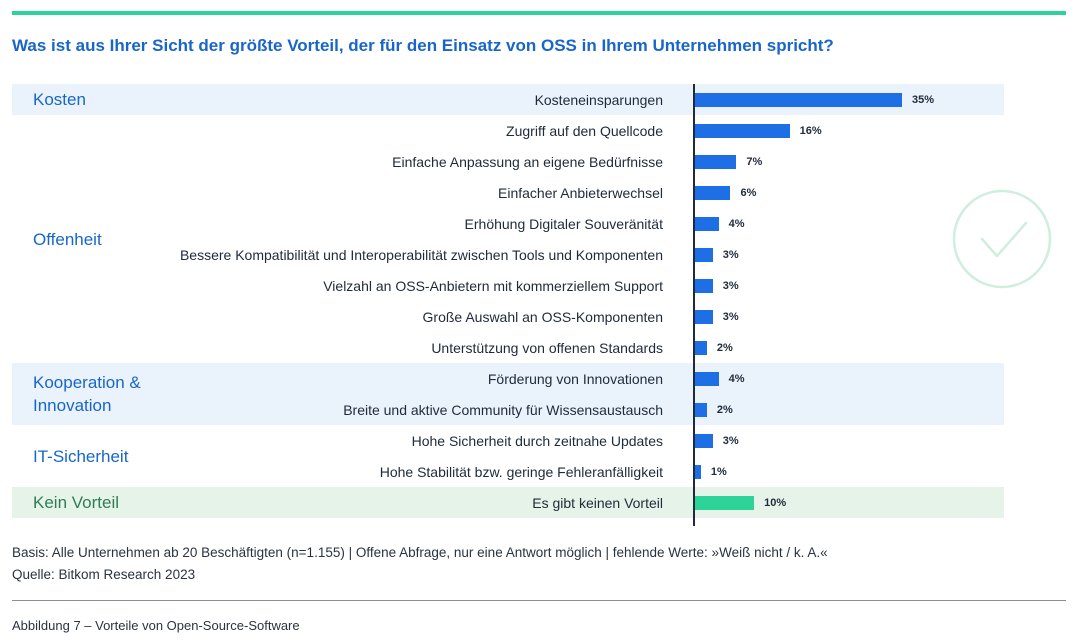 The height and width of the screenshot is (644, 1081). What do you see at coordinates (923, 99) in the screenshot?
I see `value-label: 35%` at bounding box center [923, 99].